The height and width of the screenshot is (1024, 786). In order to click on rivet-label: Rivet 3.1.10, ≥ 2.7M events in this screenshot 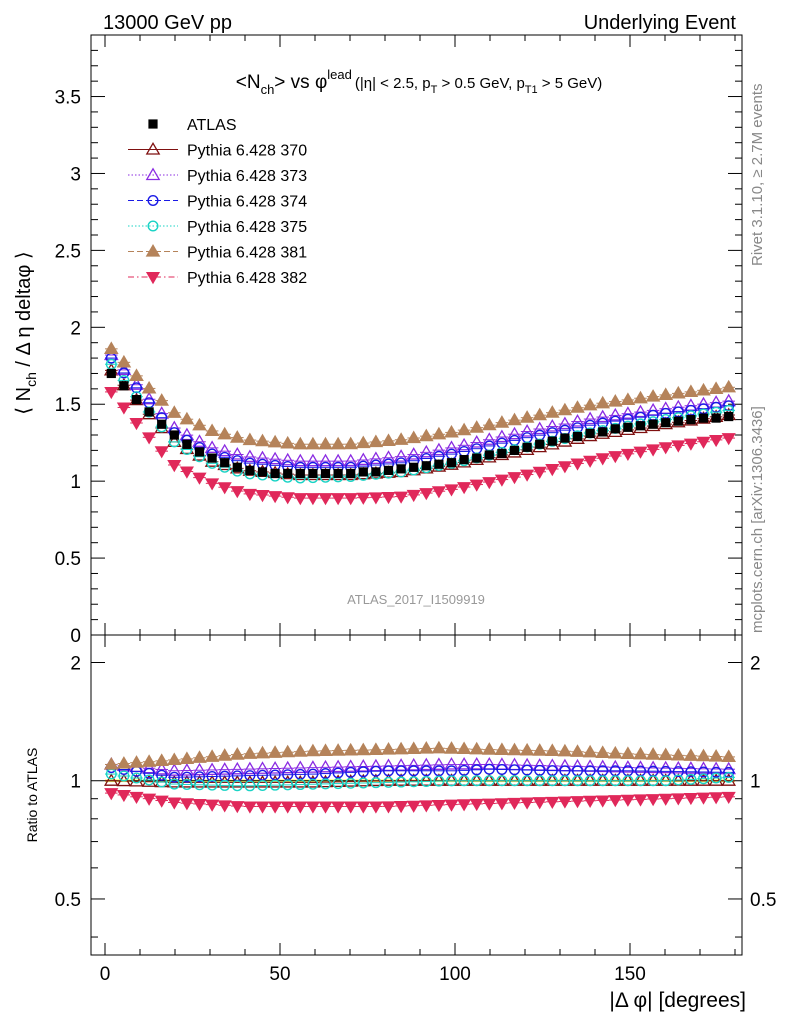, I will do `click(757, 175)`.